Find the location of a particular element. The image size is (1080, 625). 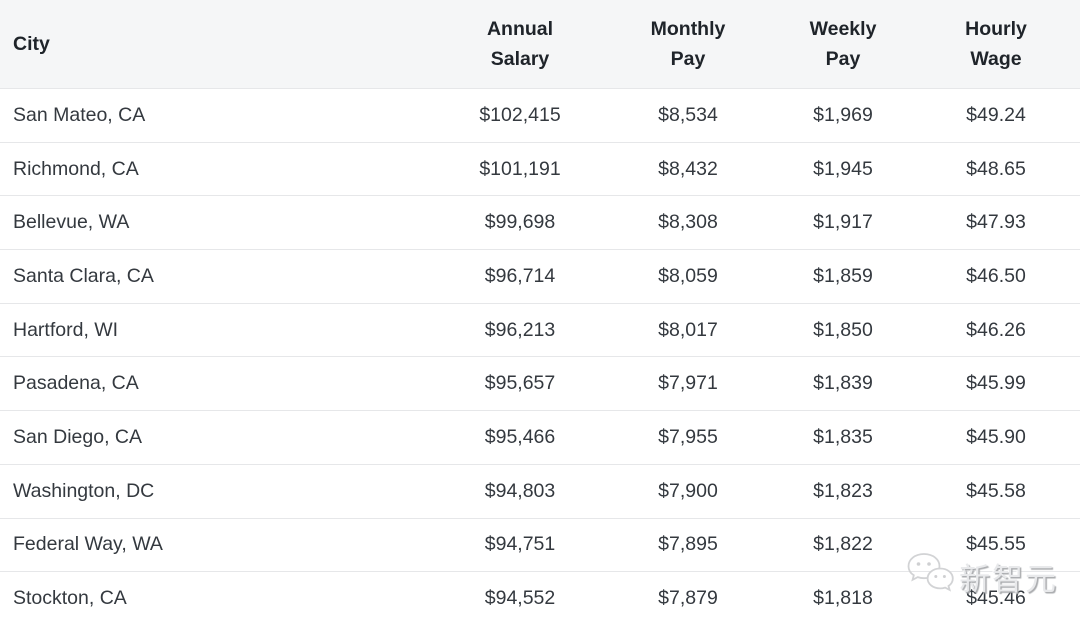

monthly-pay-cell: $8,017 is located at coordinates (688, 330).